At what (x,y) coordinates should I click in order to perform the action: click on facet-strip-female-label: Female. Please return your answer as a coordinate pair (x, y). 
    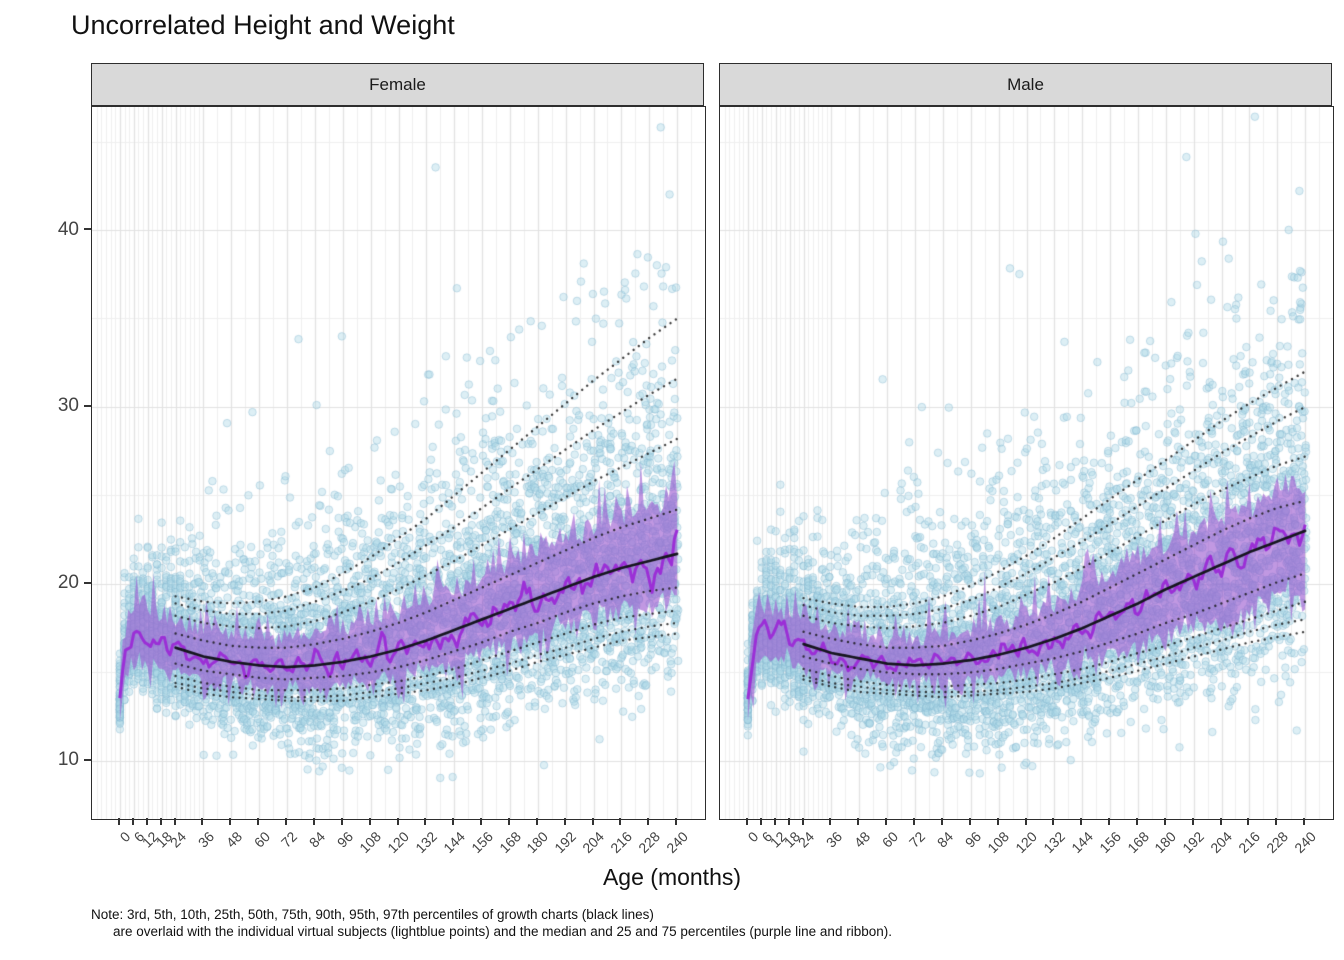
    Looking at the image, I should click on (397, 84).